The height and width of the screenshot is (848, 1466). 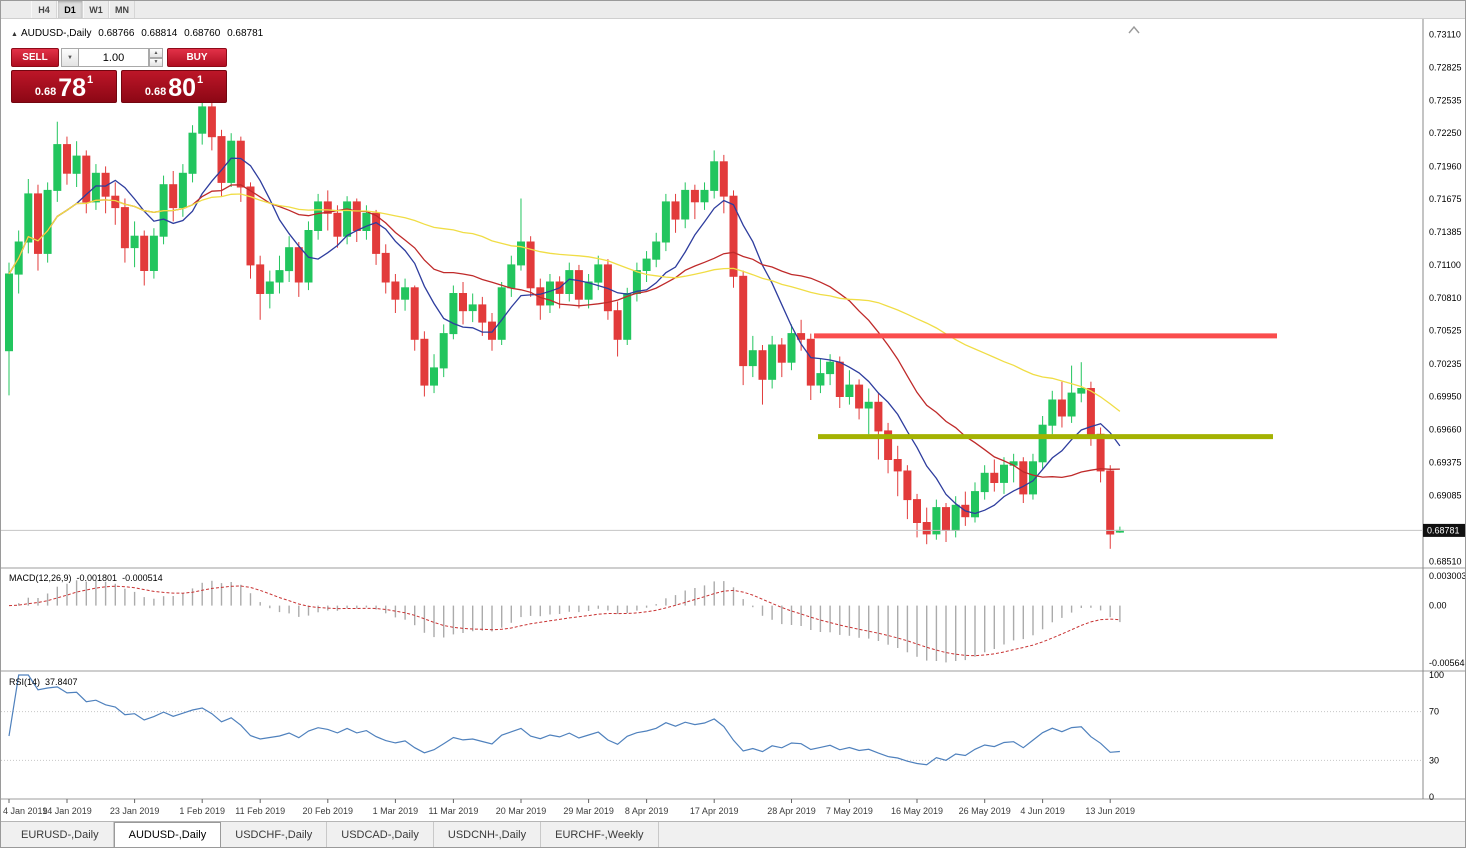 What do you see at coordinates (1445, 298) in the screenshot?
I see `price-axis-label: 0.70810` at bounding box center [1445, 298].